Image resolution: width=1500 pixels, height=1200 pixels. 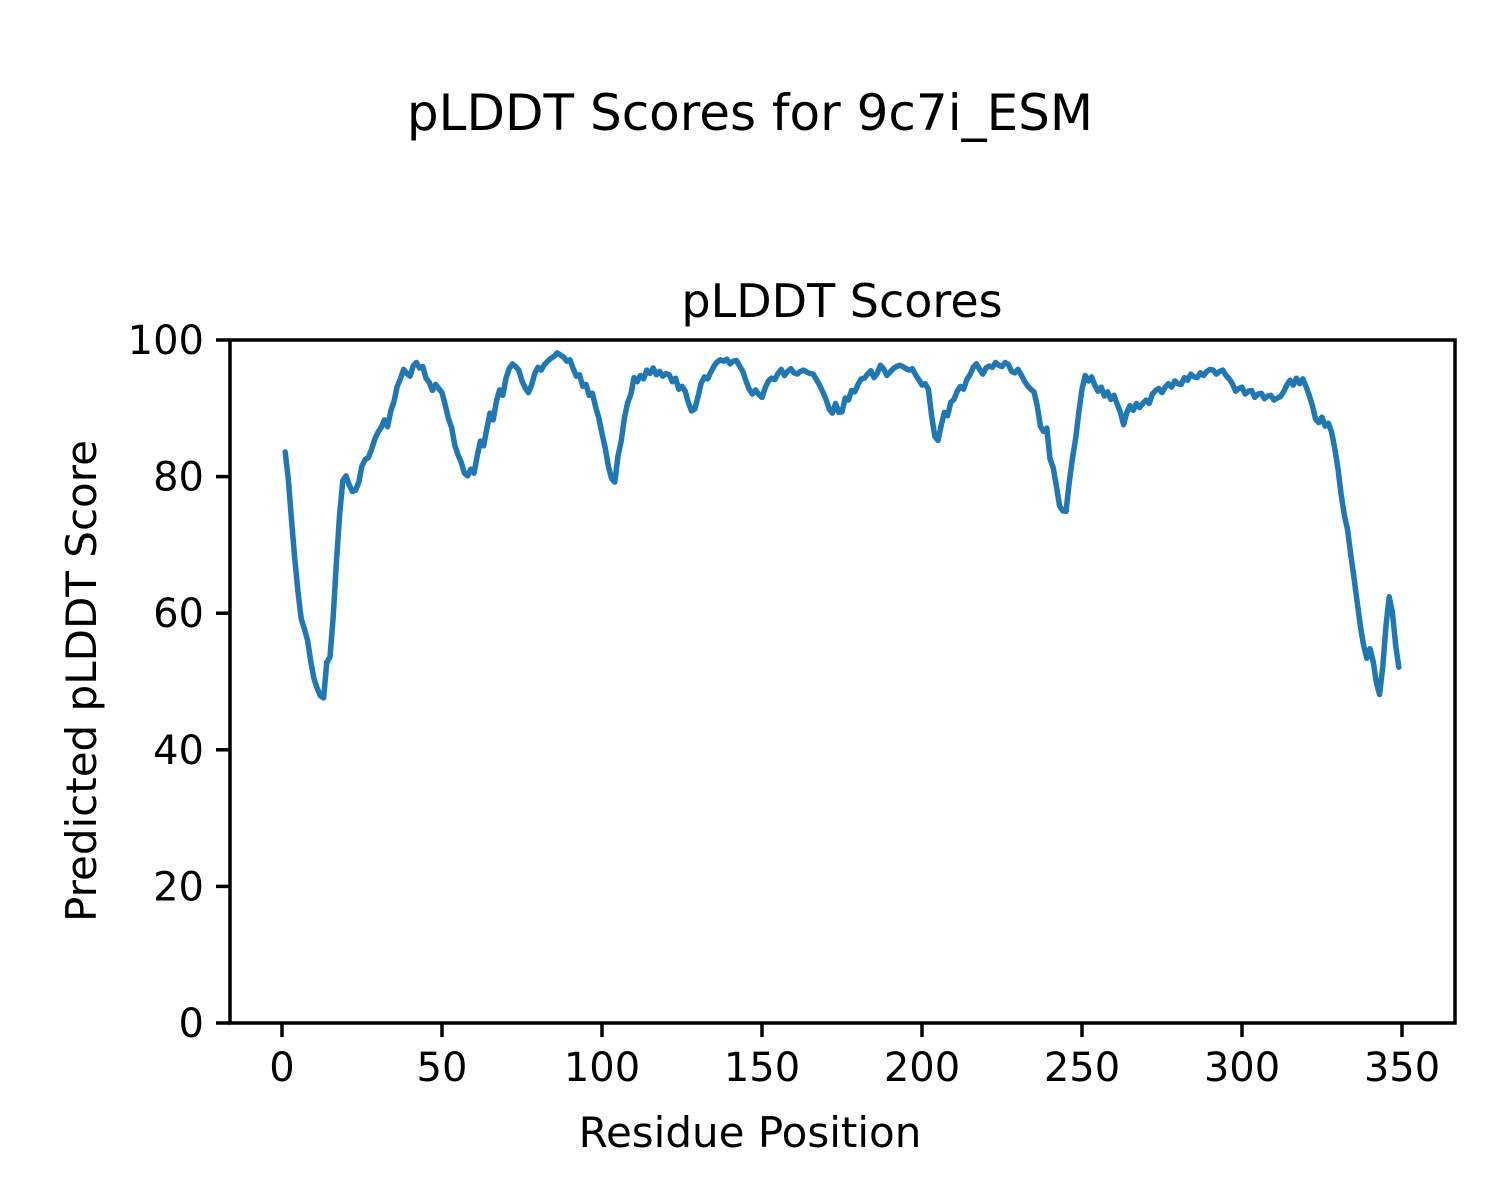 What do you see at coordinates (178, 478) in the screenshot?
I see `y-tick-label: 80` at bounding box center [178, 478].